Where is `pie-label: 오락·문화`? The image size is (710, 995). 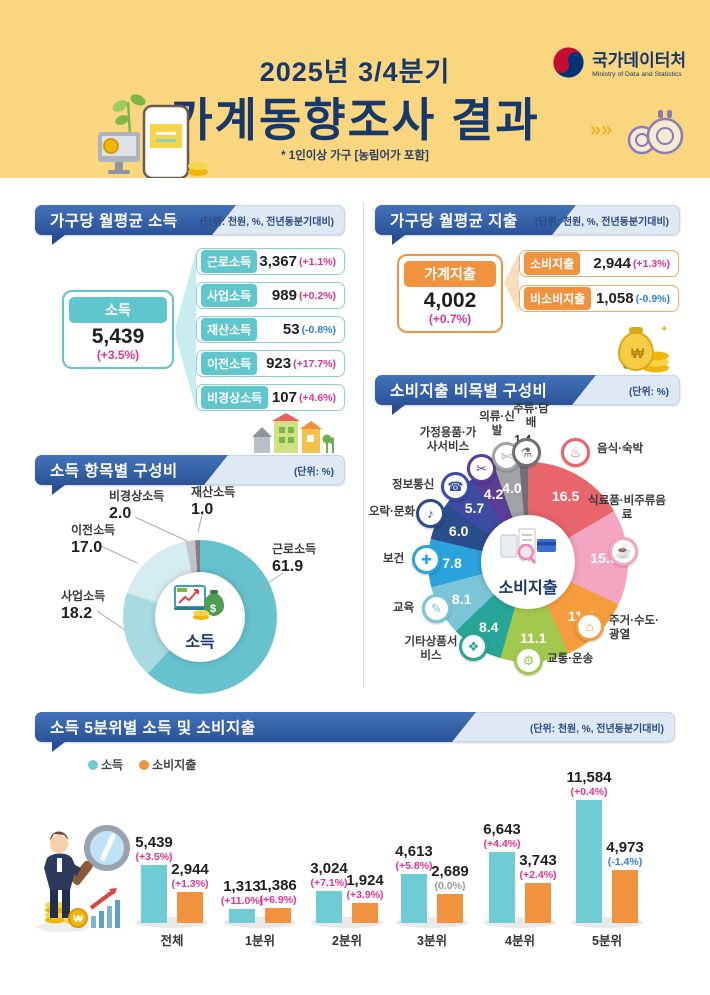
pie-label: 오락·문화 is located at coordinates (391, 512).